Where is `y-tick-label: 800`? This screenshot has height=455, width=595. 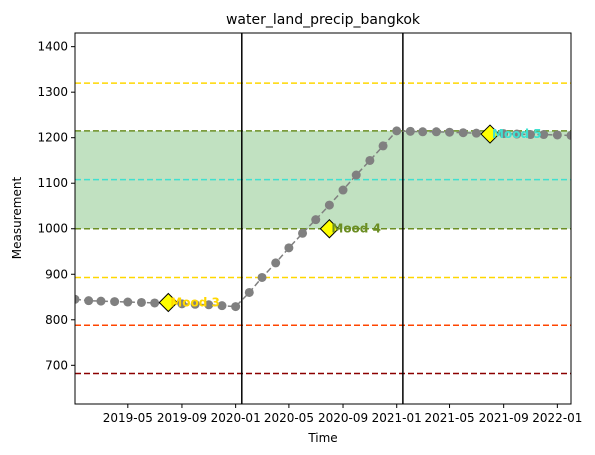
y-tick-label: 800 is located at coordinates (56, 320).